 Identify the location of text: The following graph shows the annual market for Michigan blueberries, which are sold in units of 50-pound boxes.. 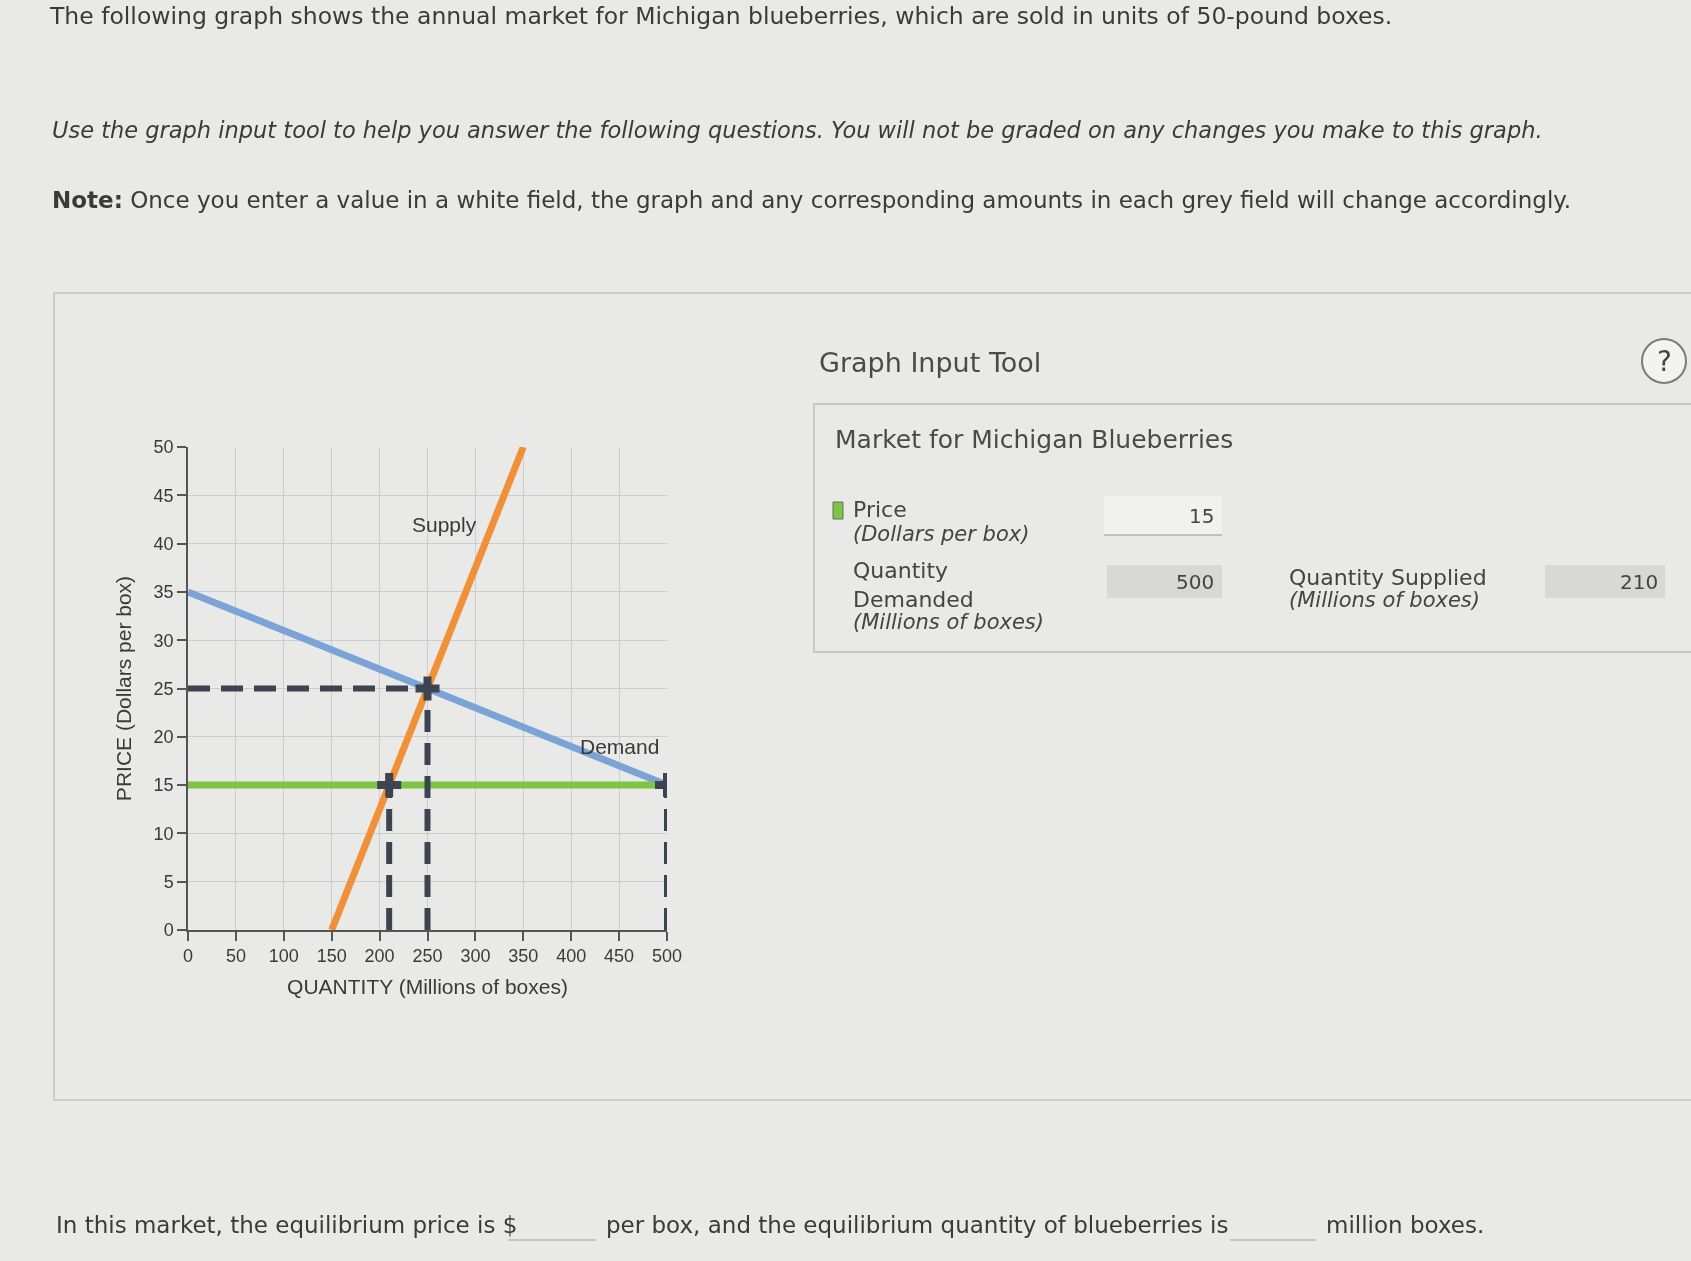
(721, 16).